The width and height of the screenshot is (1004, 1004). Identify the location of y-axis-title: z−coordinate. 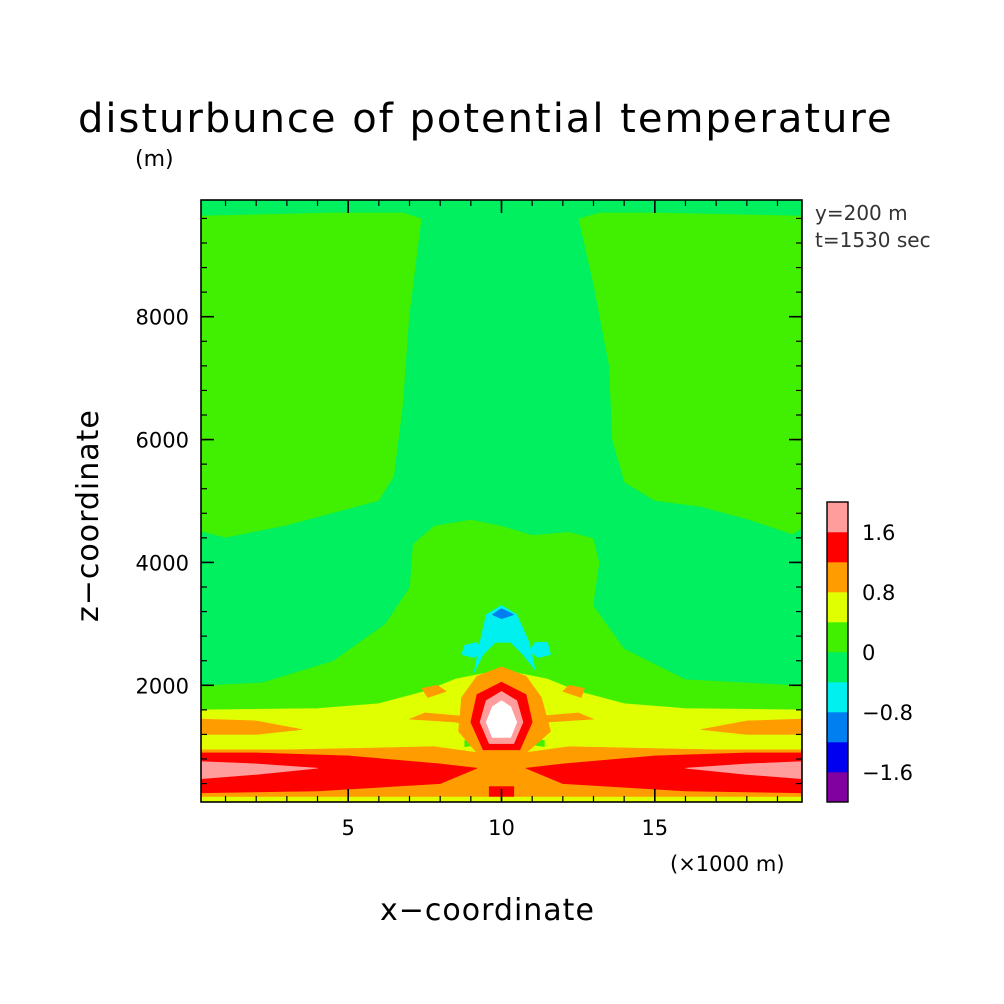
(88, 515).